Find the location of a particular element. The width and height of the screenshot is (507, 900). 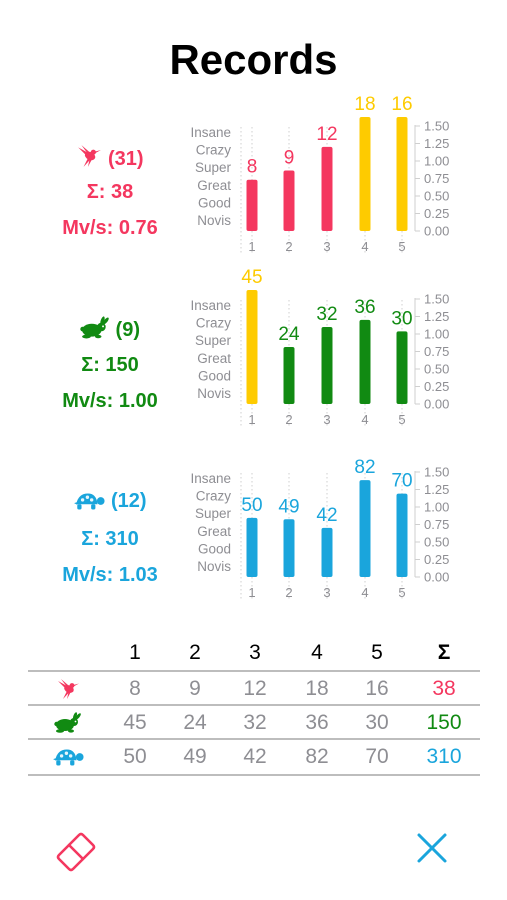

table-cell: 32 is located at coordinates (255, 722).